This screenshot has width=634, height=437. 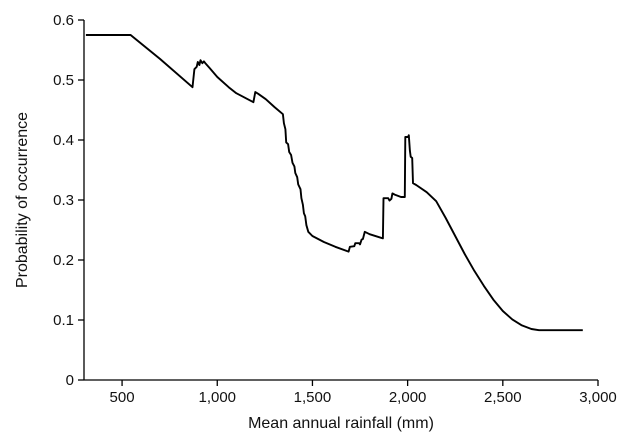 I want to click on y-axis-ticks: 0 0.1 0.2 0.3 0.4 0.5 0.6, so click(x=68, y=200).